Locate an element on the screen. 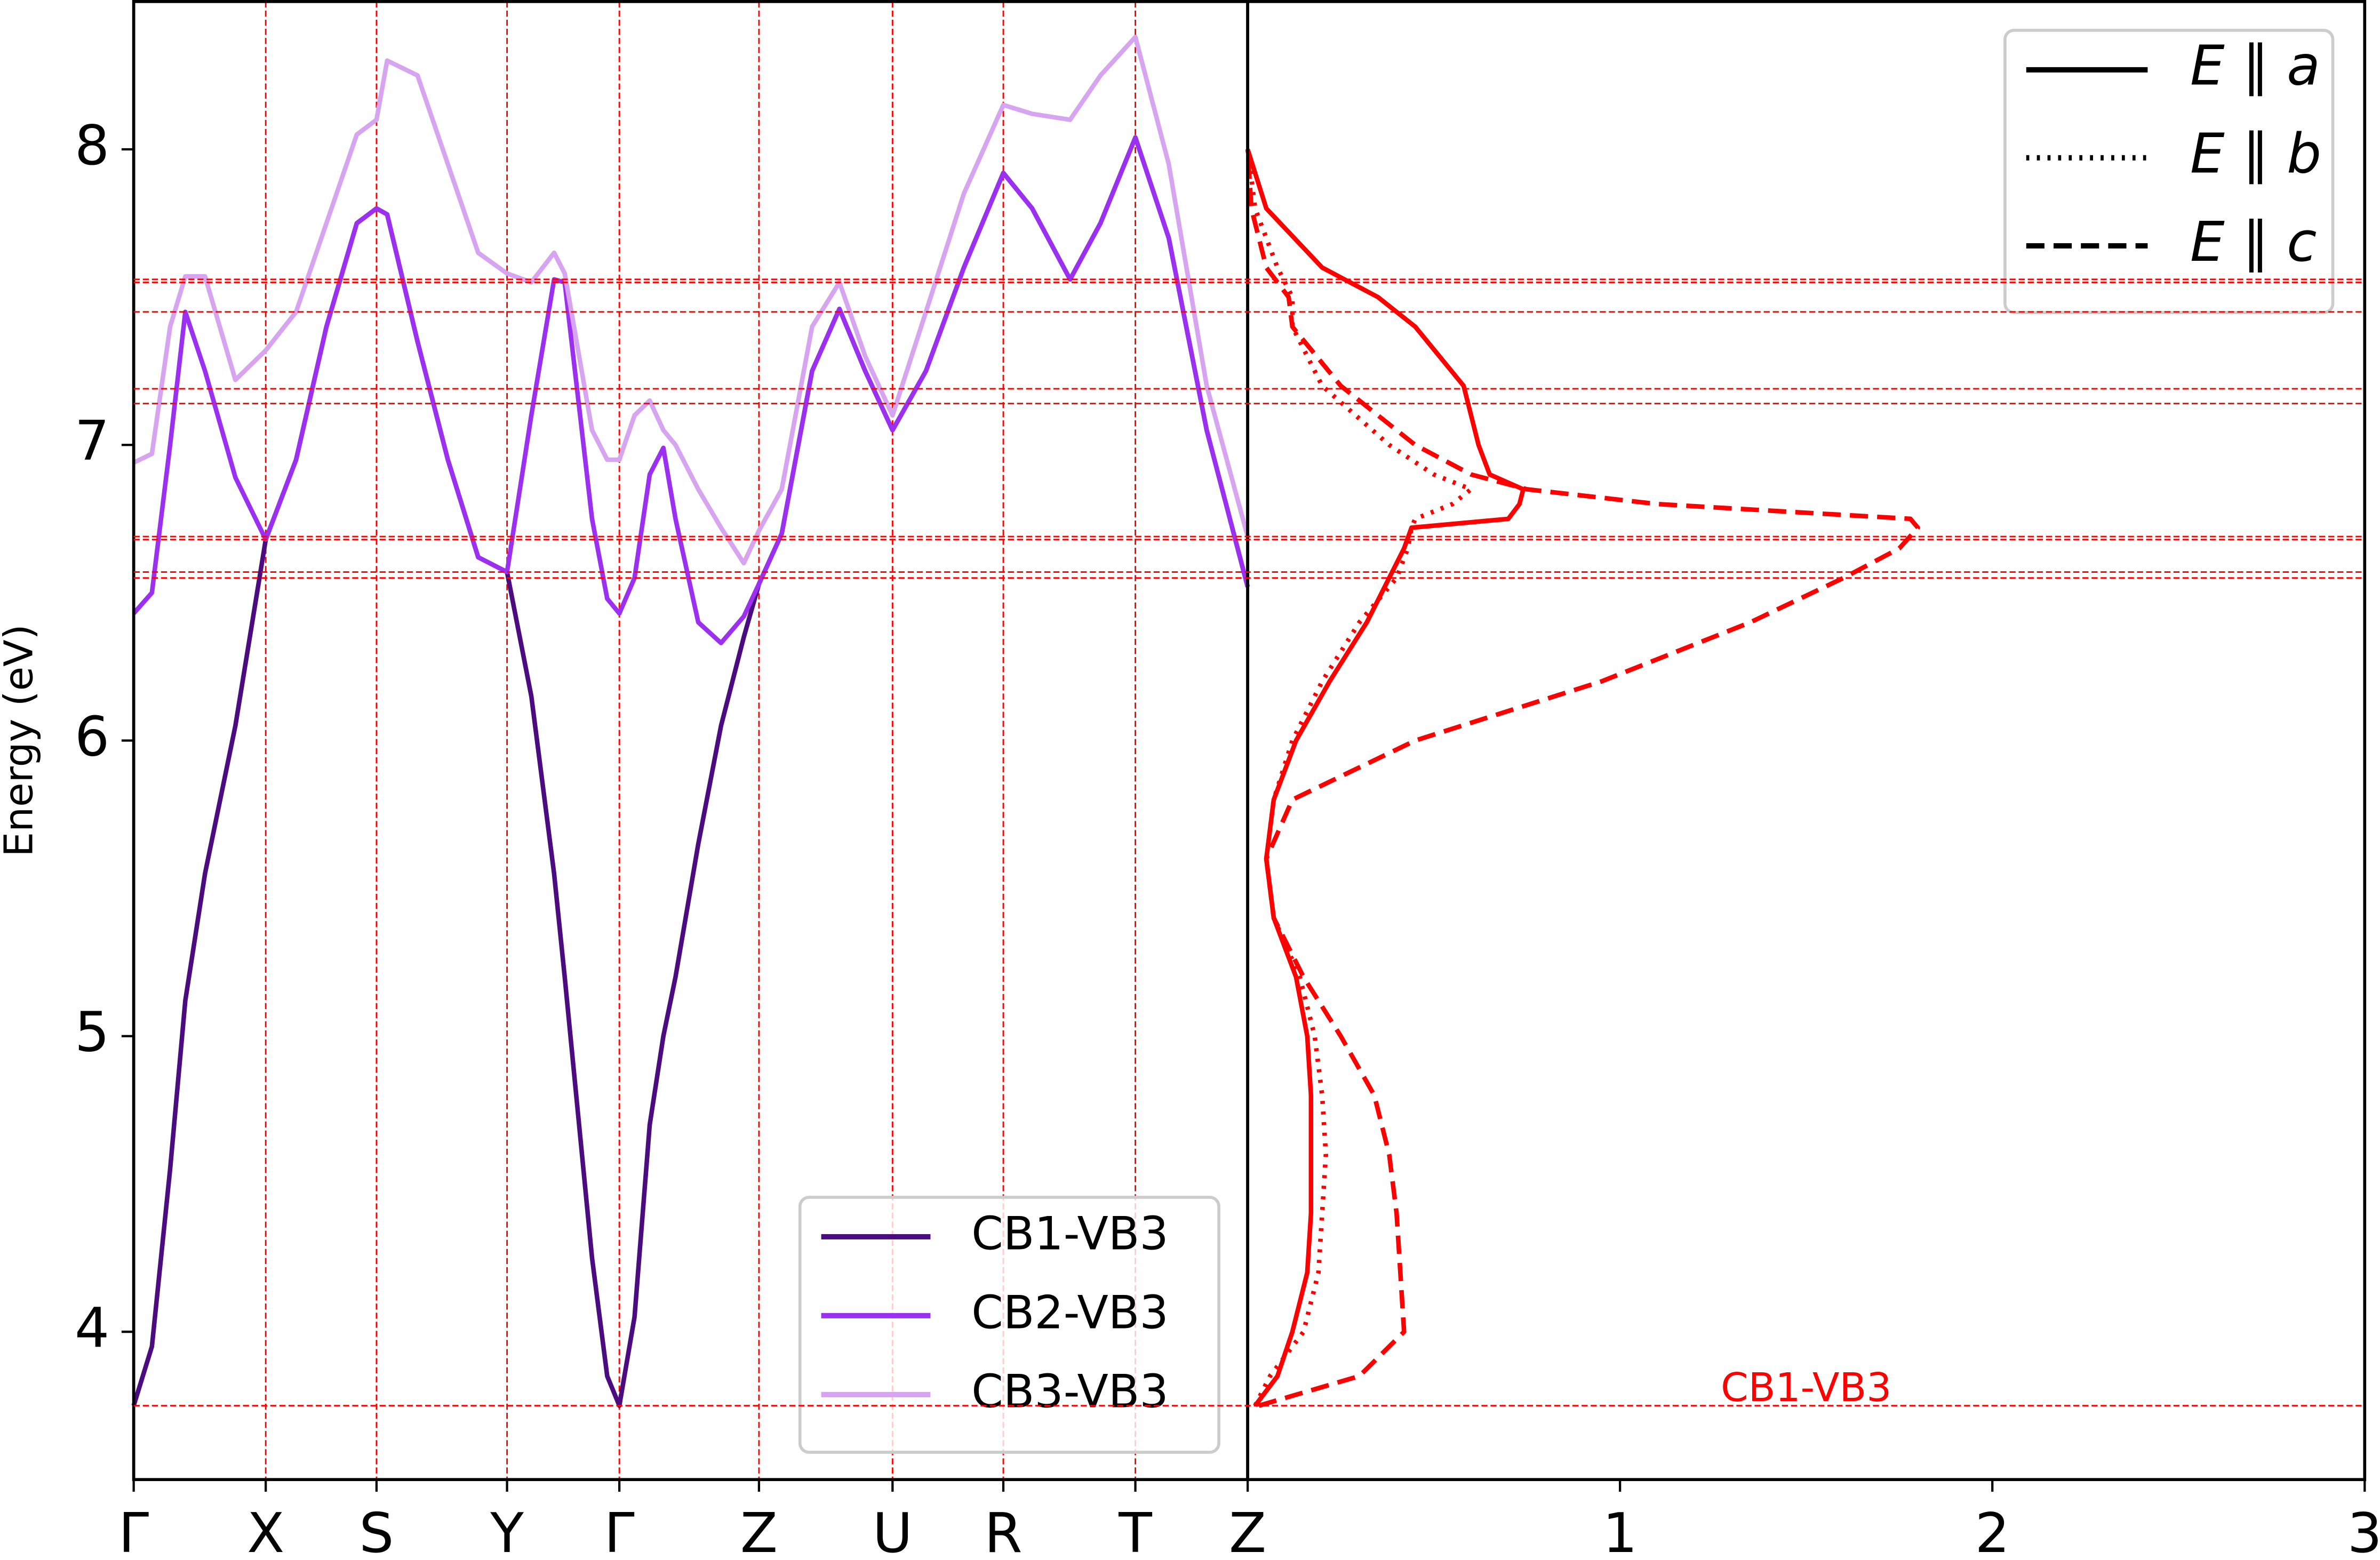  legend-label: E ∥ b is located at coordinates (2255, 154).